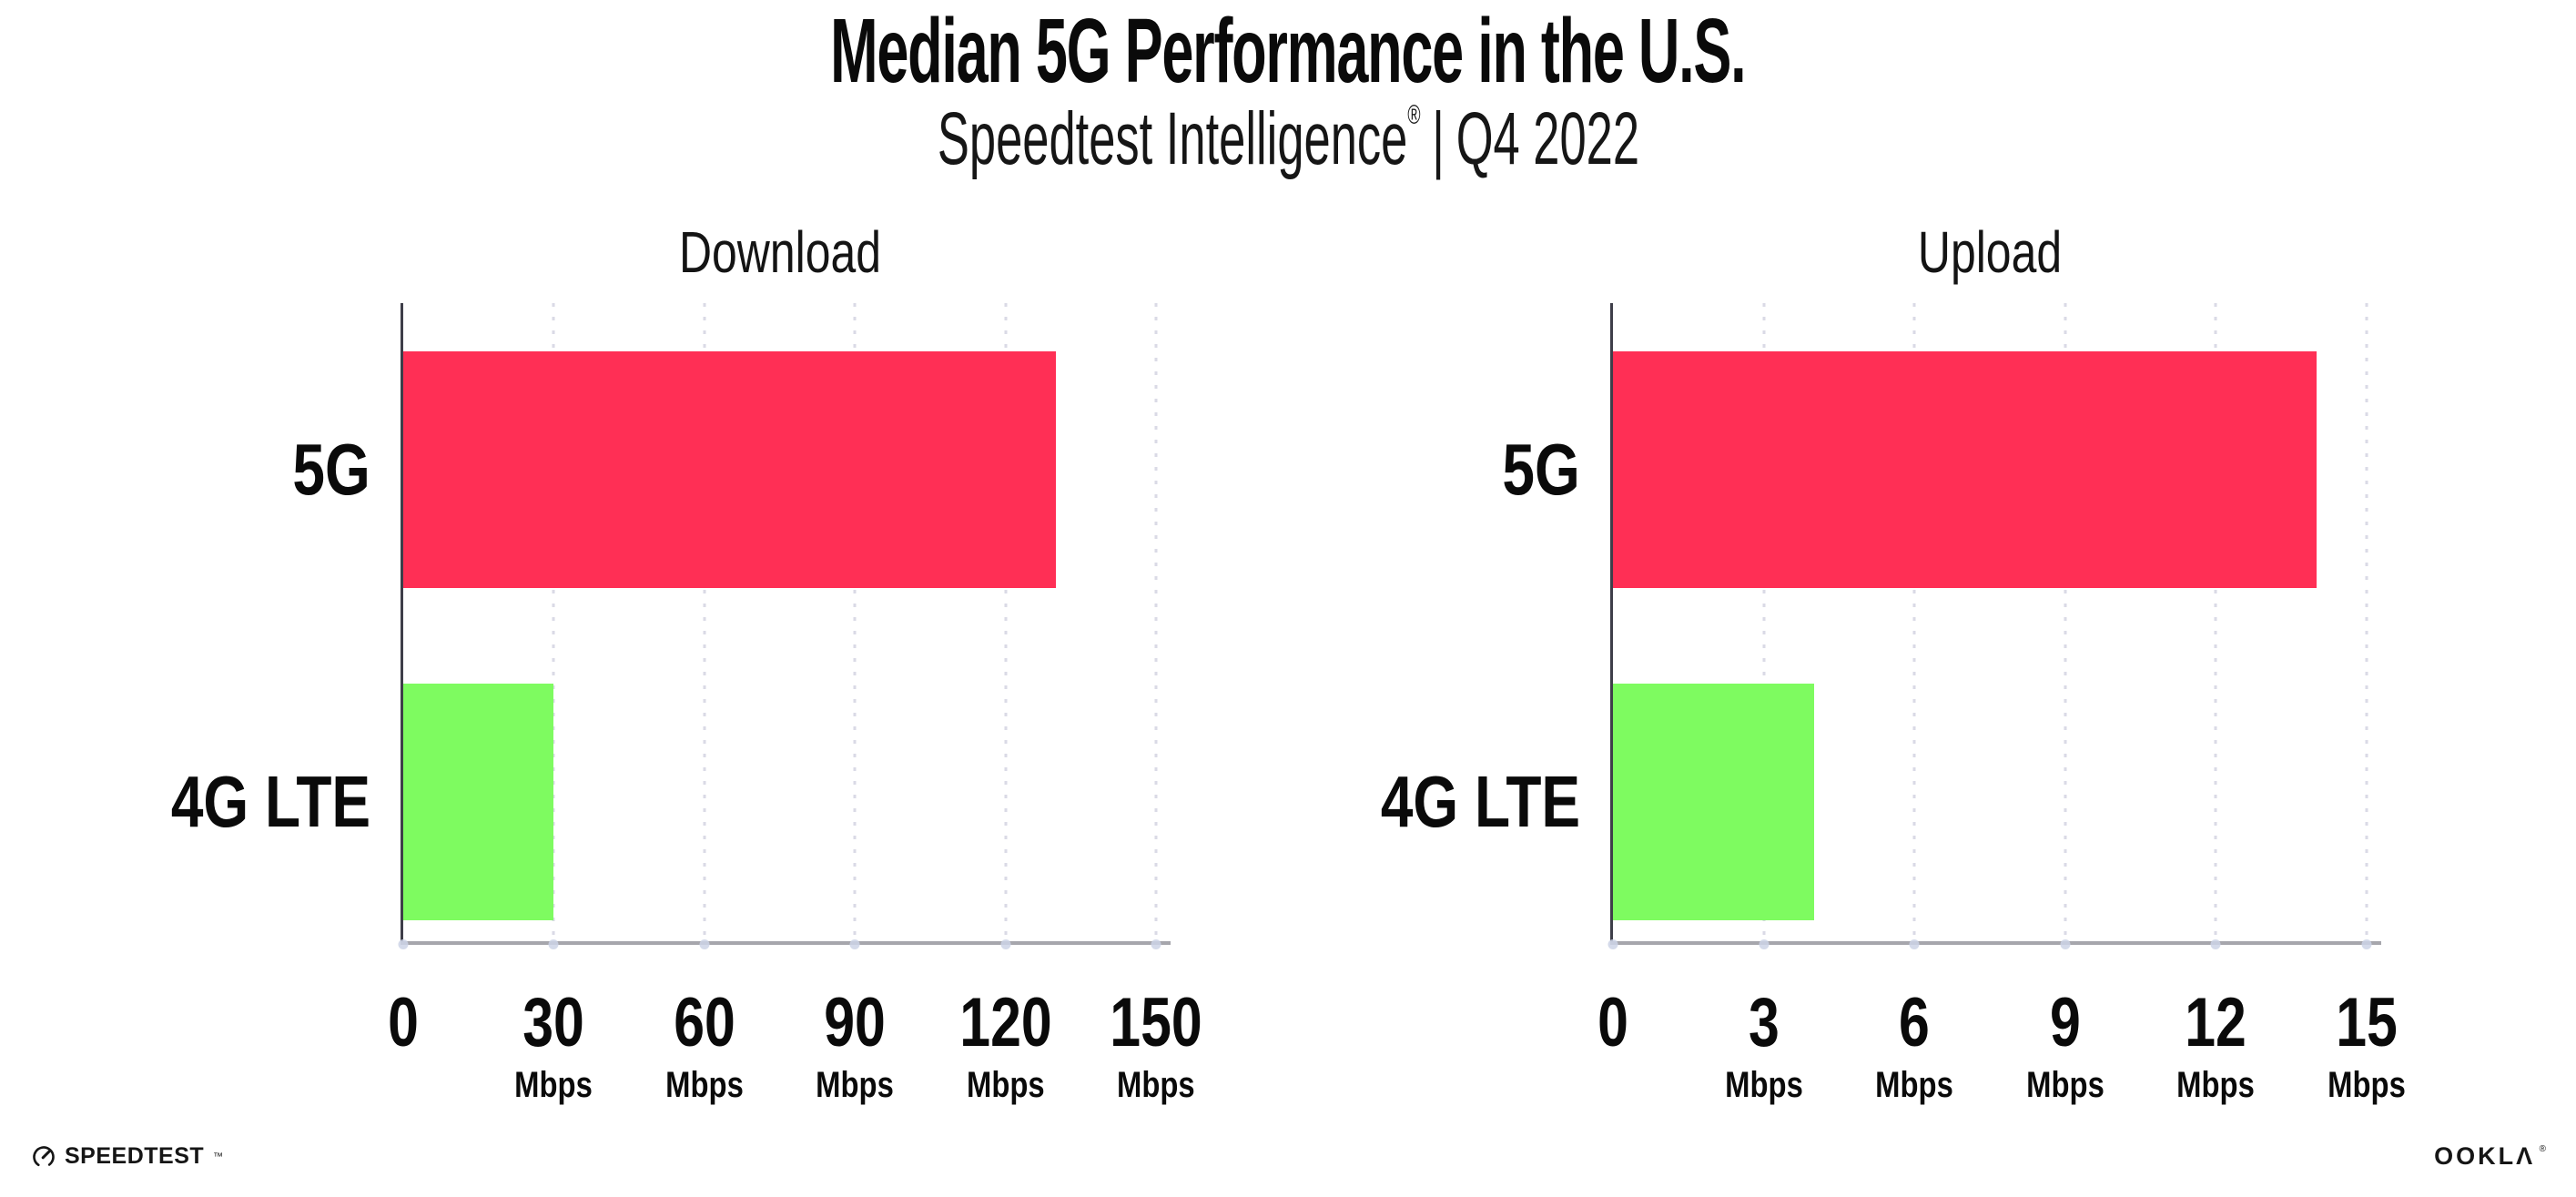 Image resolution: width=2576 pixels, height=1197 pixels. I want to click on x-tick-150: 150 Mbps, so click(1156, 1046).